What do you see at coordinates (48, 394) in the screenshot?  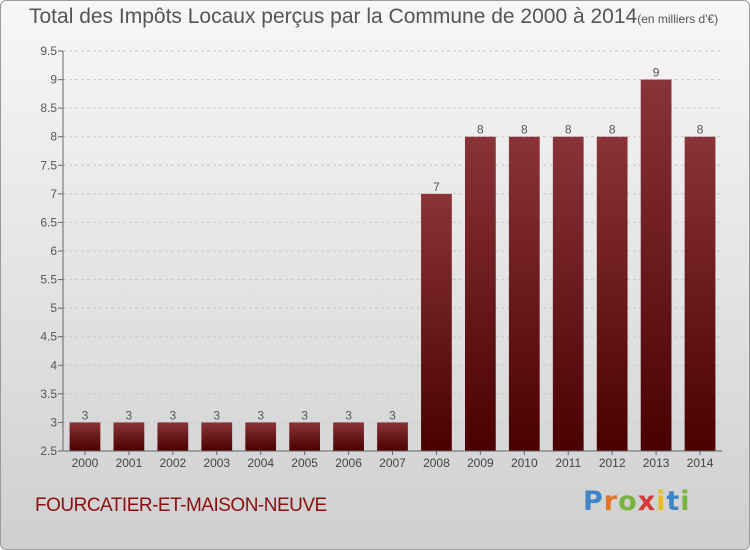 I see `y-tick-label: 3.5` at bounding box center [48, 394].